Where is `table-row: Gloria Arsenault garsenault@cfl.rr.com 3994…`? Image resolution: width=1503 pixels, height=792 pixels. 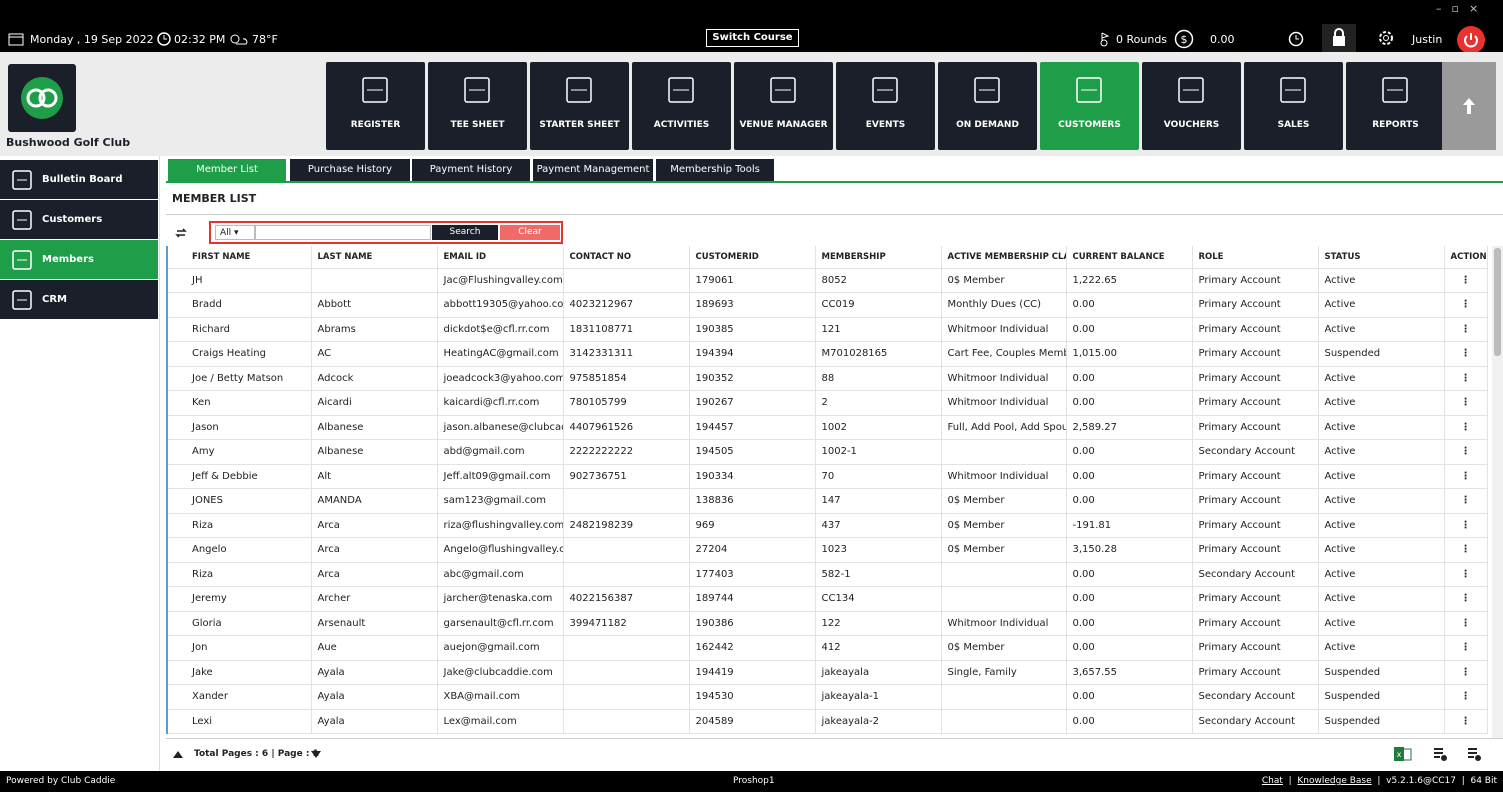 table-row: Gloria Arsenault garsenault@cfl.rr.com 3994… is located at coordinates (827, 623).